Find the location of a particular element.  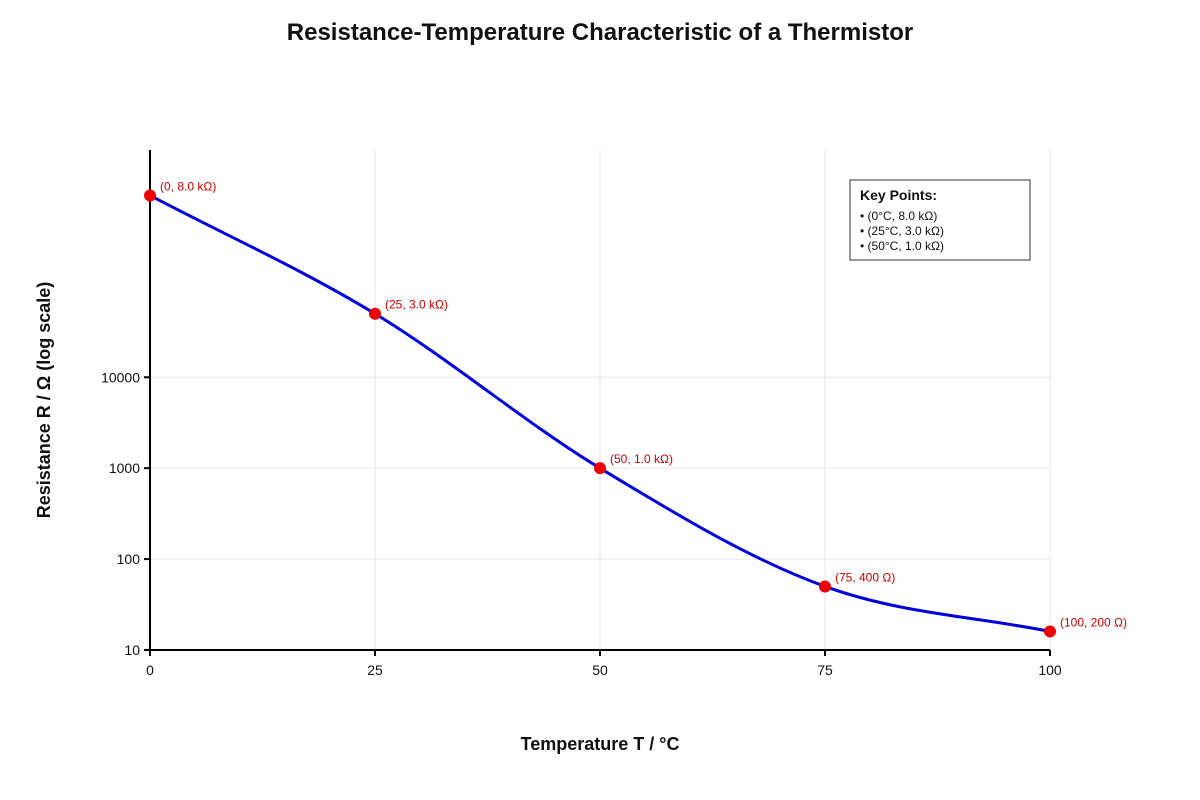

legend-item: • (25°C, 3.0 kΩ) is located at coordinates (902, 231).